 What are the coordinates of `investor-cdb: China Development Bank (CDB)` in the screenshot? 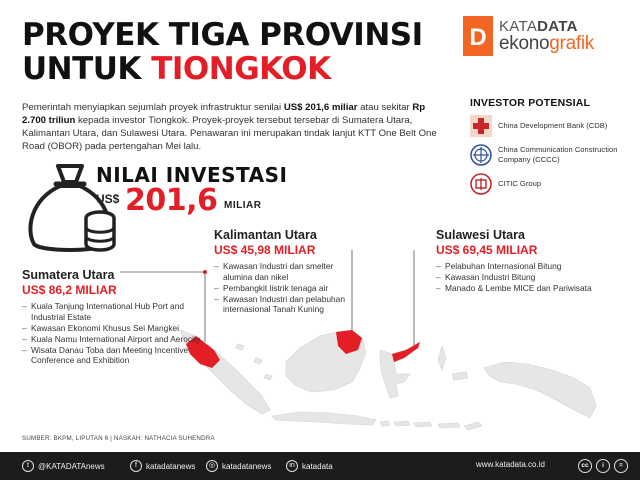 It's located at (550, 126).